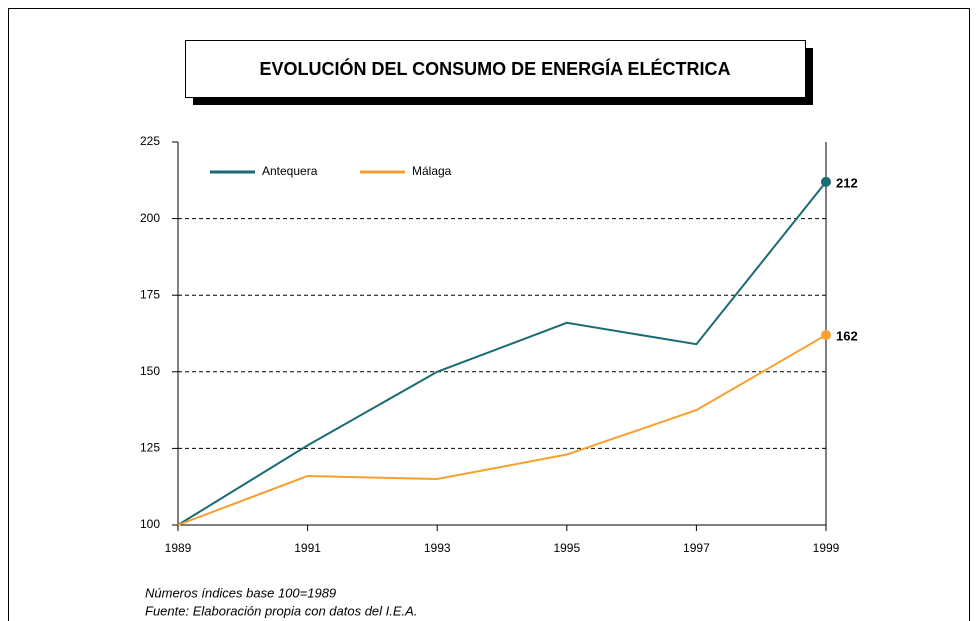  Describe the element at coordinates (826, 548) in the screenshot. I see `x-tick-label: 1999` at that location.